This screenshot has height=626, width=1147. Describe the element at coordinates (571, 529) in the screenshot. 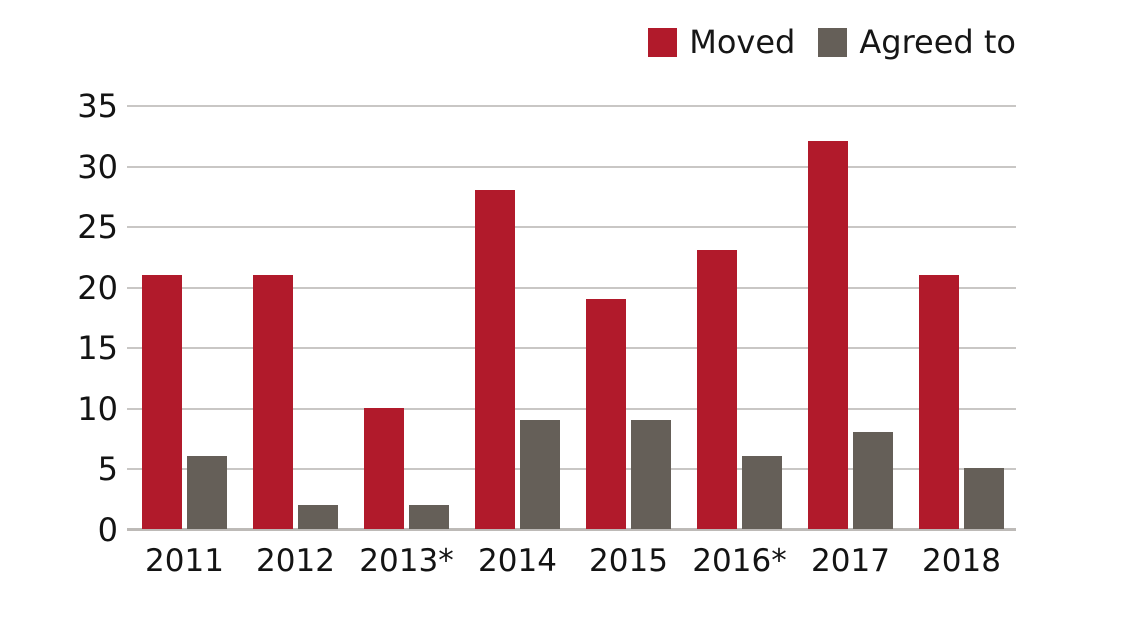

I see `x-axis-baseline` at that location.